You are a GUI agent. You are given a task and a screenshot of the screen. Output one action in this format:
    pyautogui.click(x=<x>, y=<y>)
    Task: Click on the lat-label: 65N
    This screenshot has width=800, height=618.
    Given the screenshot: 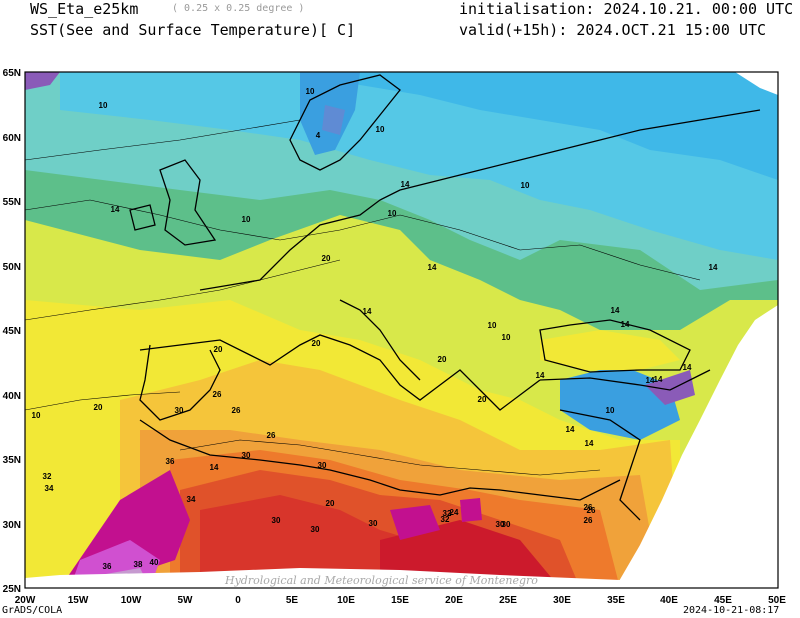 What is the action you would take?
    pyautogui.click(x=12, y=73)
    